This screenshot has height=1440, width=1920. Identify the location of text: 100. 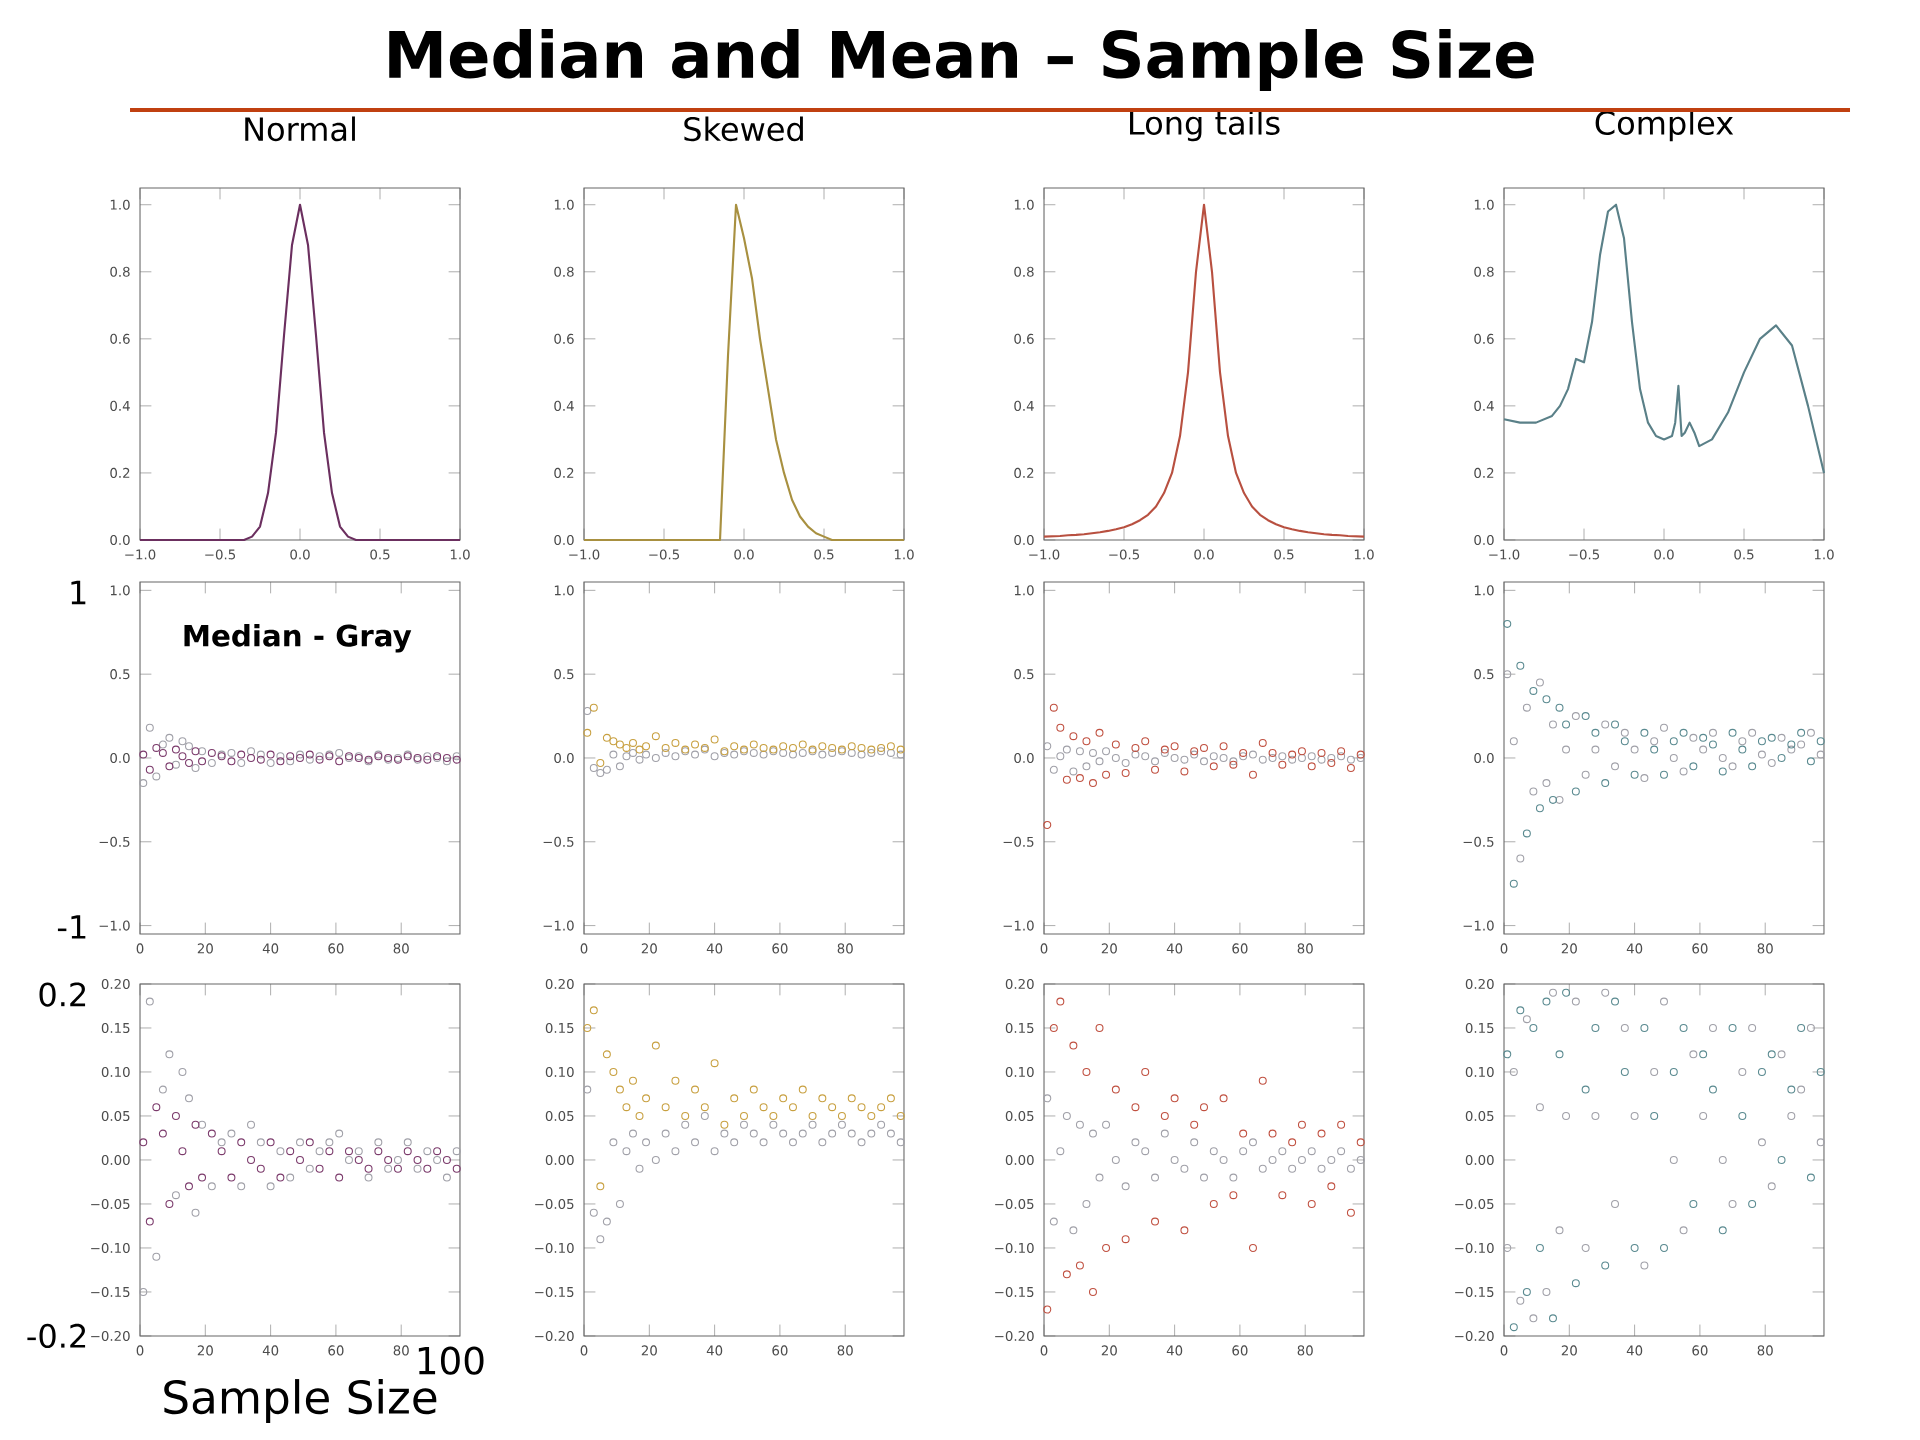
(451, 1360).